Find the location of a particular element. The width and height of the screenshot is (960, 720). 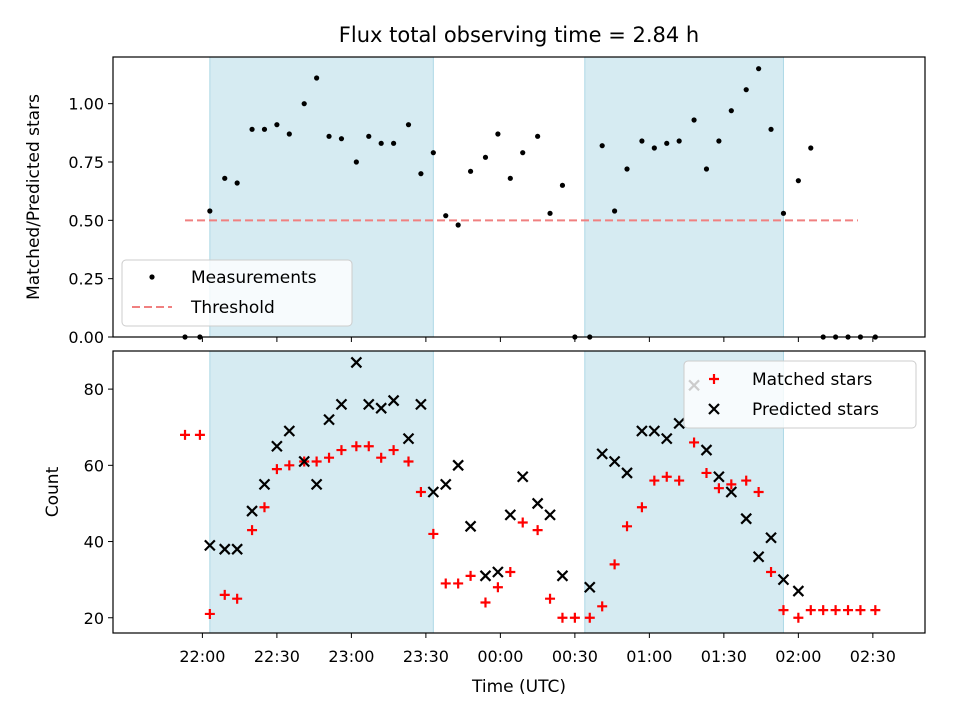

y-axis-label: Count is located at coordinates (53, 491).